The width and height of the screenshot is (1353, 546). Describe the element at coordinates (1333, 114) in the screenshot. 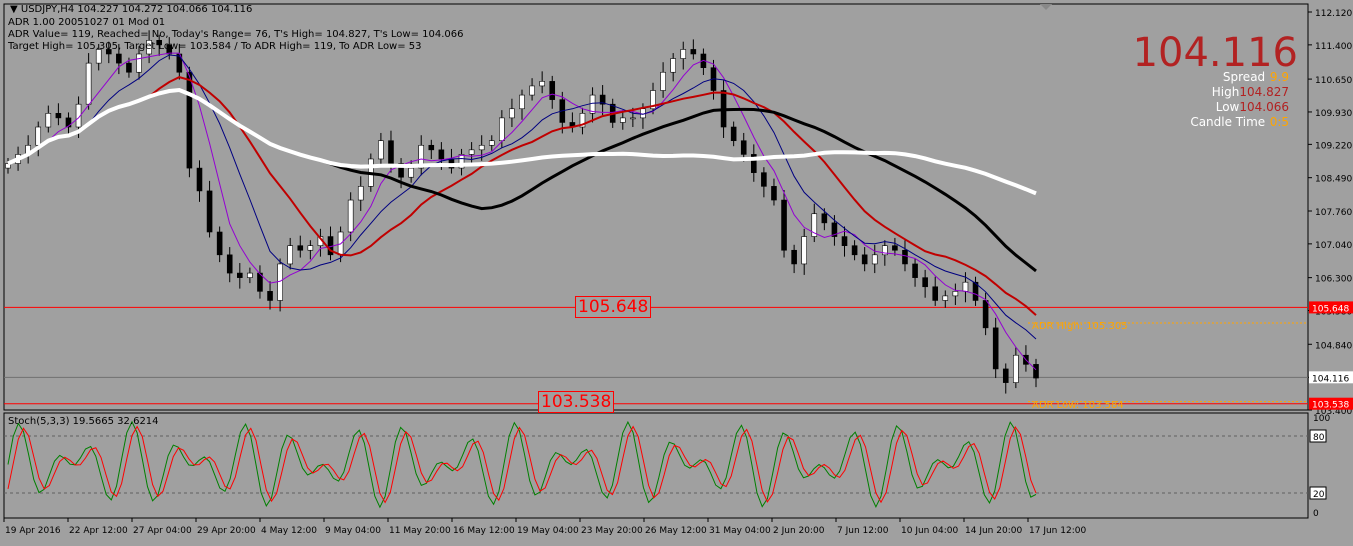

I see `y-tick-label: 109.930` at that location.